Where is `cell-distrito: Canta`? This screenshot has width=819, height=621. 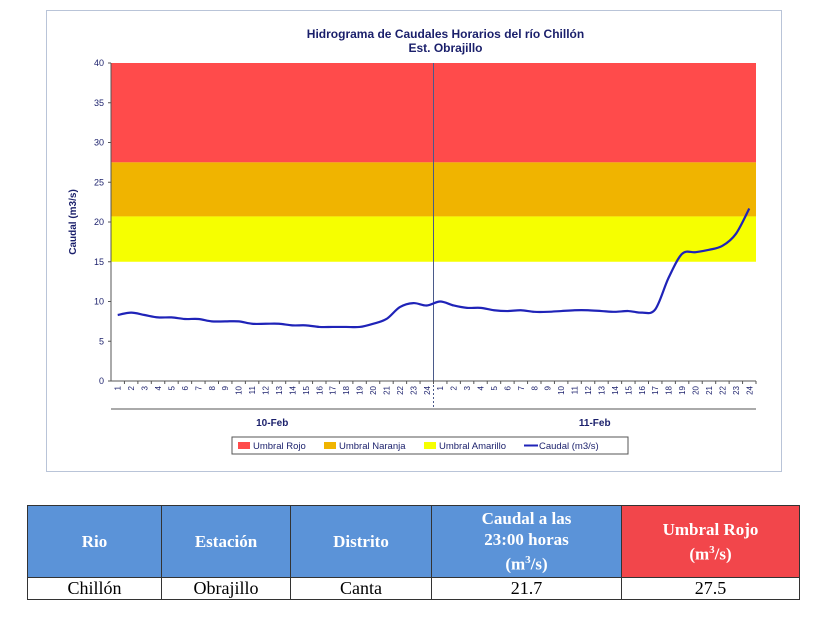
cell-distrito: Canta is located at coordinates (361, 588).